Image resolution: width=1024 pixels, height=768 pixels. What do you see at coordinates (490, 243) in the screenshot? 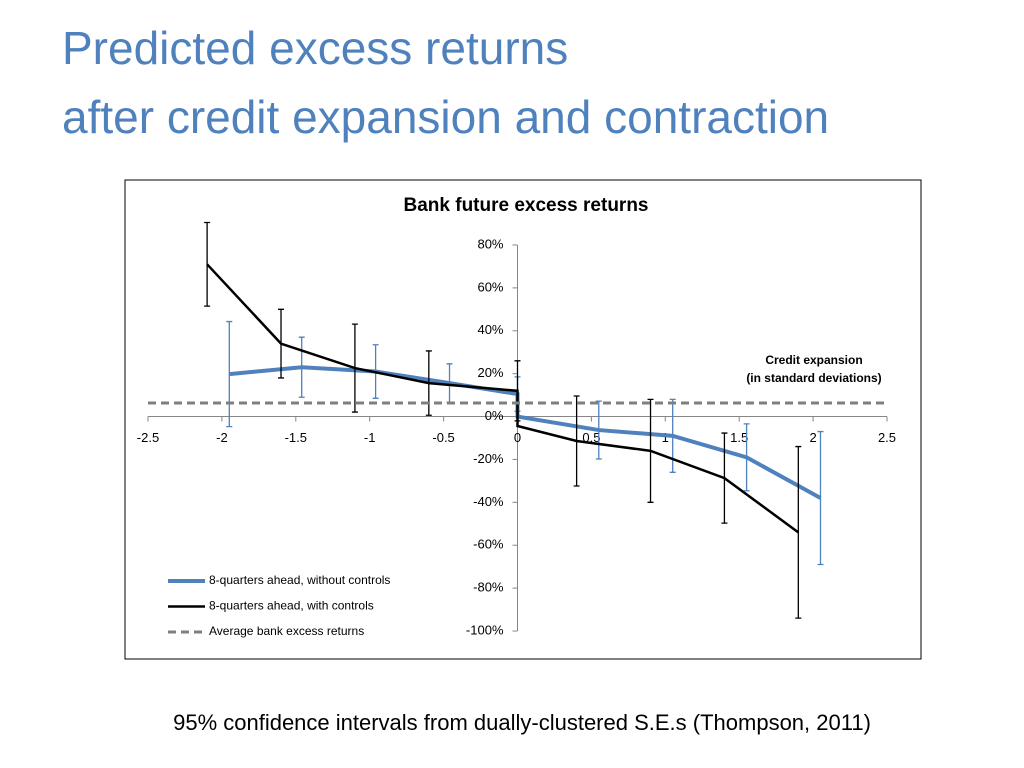
I see `y-tick-label: 80%` at bounding box center [490, 243].